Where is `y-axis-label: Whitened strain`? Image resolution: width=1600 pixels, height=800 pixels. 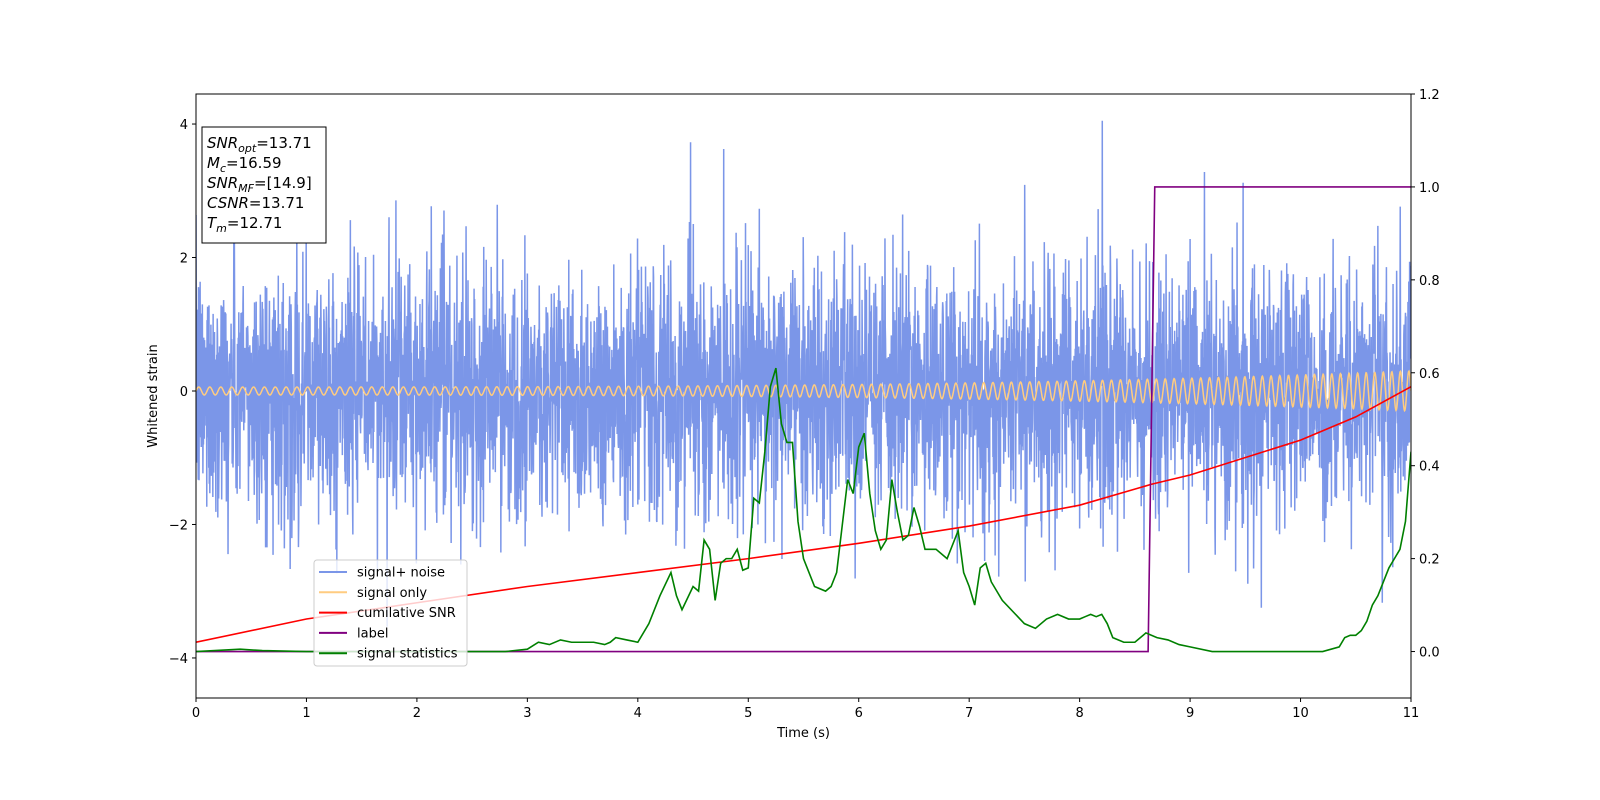 y-axis-label: Whitened strain is located at coordinates (153, 395).